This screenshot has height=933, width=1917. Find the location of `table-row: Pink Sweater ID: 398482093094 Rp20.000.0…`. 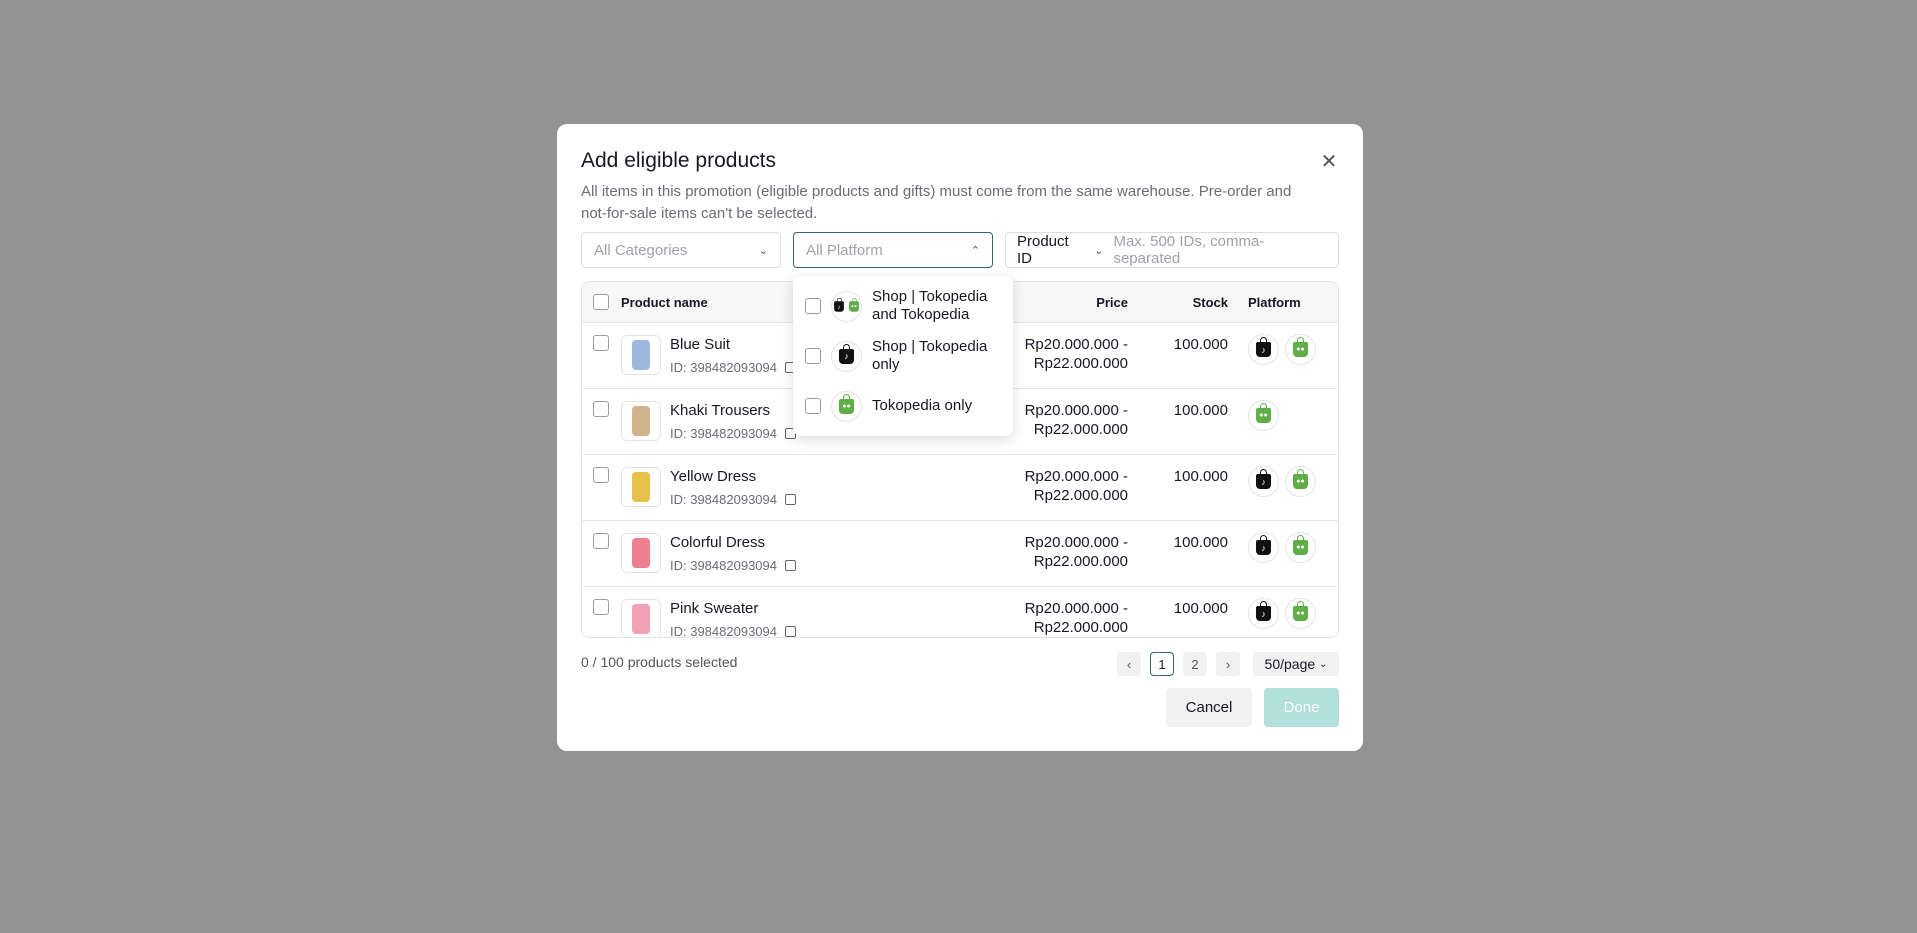

table-row: Pink Sweater ID: 398482093094 Rp20.000.0… is located at coordinates (960, 612).